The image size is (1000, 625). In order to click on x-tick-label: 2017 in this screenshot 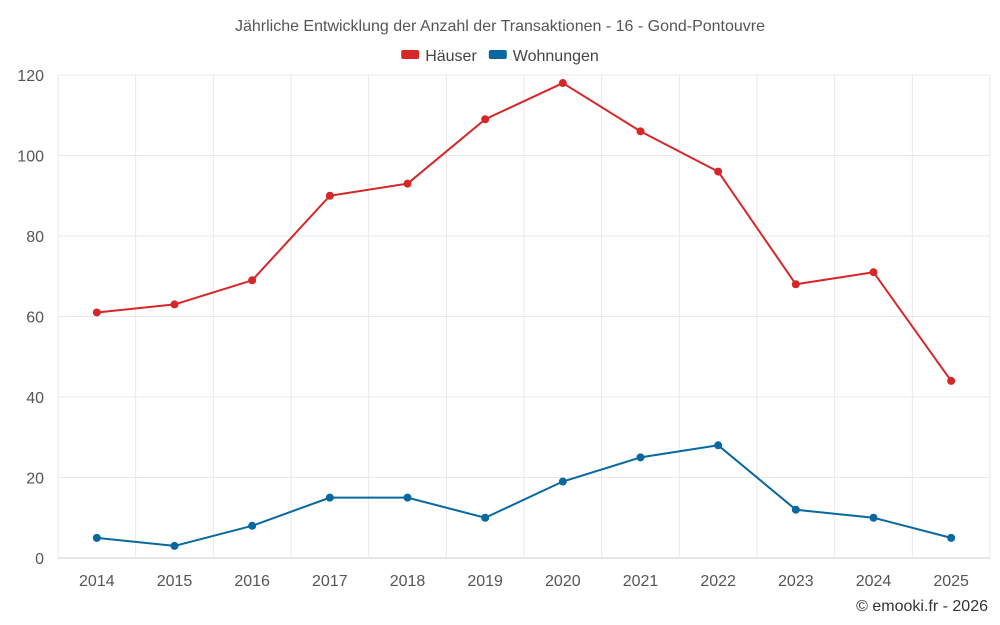, I will do `click(330, 581)`.